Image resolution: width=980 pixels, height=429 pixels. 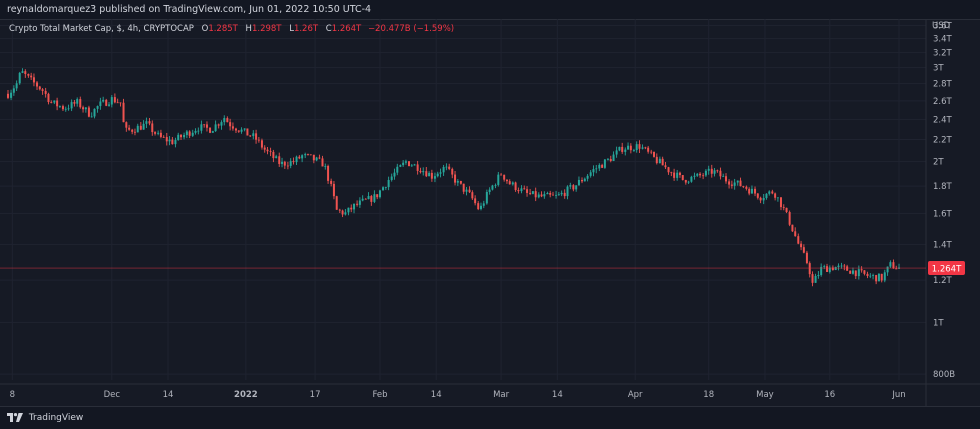 What do you see at coordinates (56, 418) in the screenshot?
I see `footer-brand: TradingView` at bounding box center [56, 418].